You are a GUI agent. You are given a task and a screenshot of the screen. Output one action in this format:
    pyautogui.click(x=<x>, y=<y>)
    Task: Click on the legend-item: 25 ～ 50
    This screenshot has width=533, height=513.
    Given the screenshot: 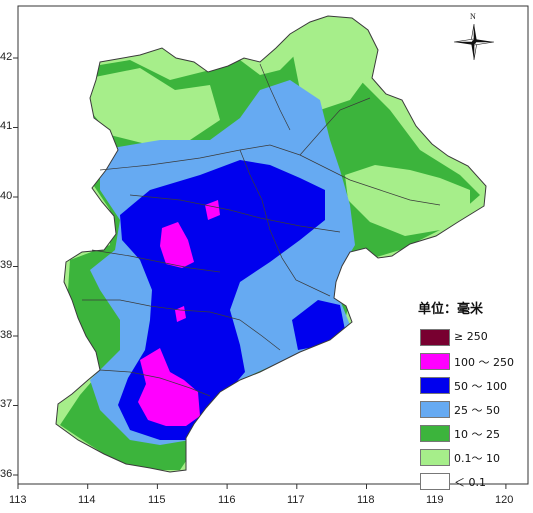 What is the action you would take?
    pyautogui.click(x=468, y=411)
    